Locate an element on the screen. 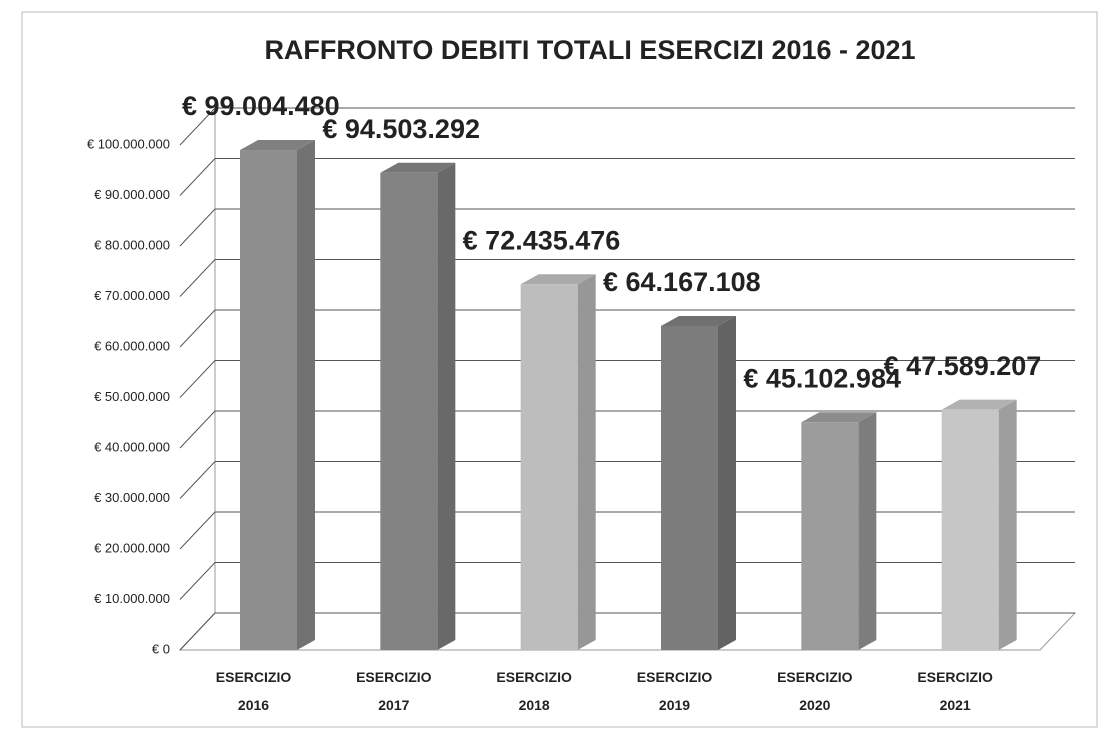  value-label: € 99.004.480 is located at coordinates (261, 106).